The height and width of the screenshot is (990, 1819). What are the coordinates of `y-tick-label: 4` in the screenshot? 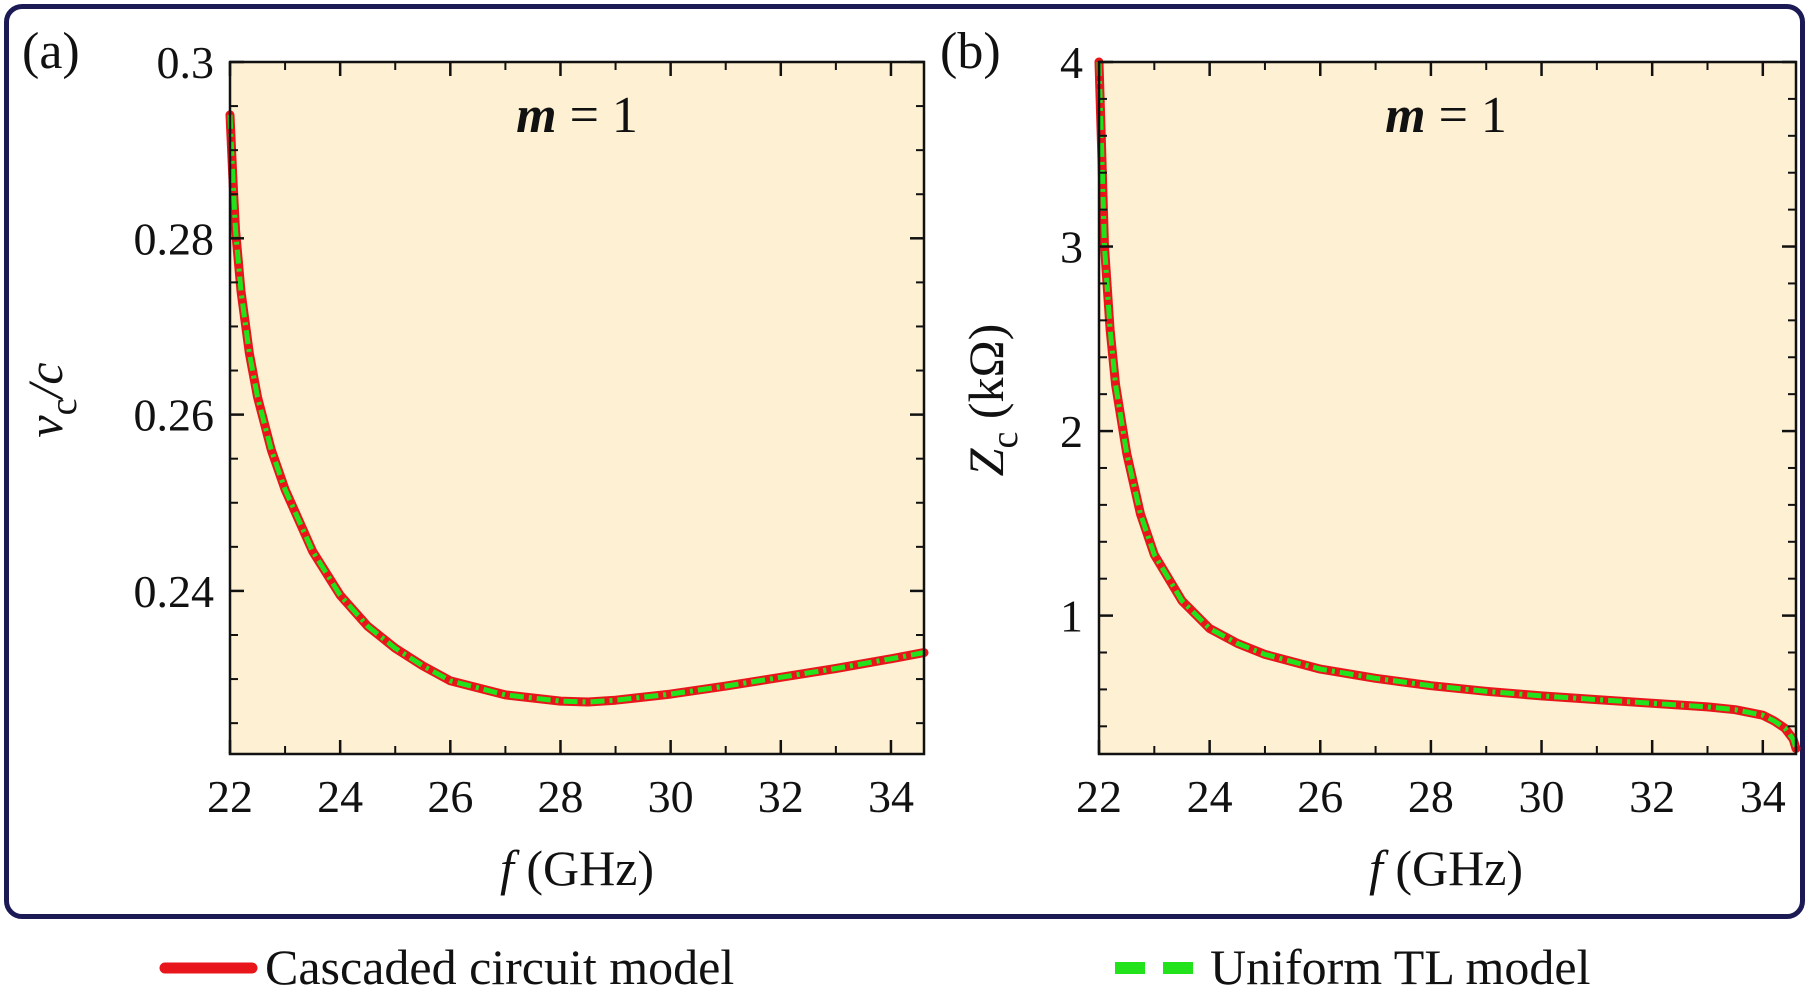 It's located at (1071, 62).